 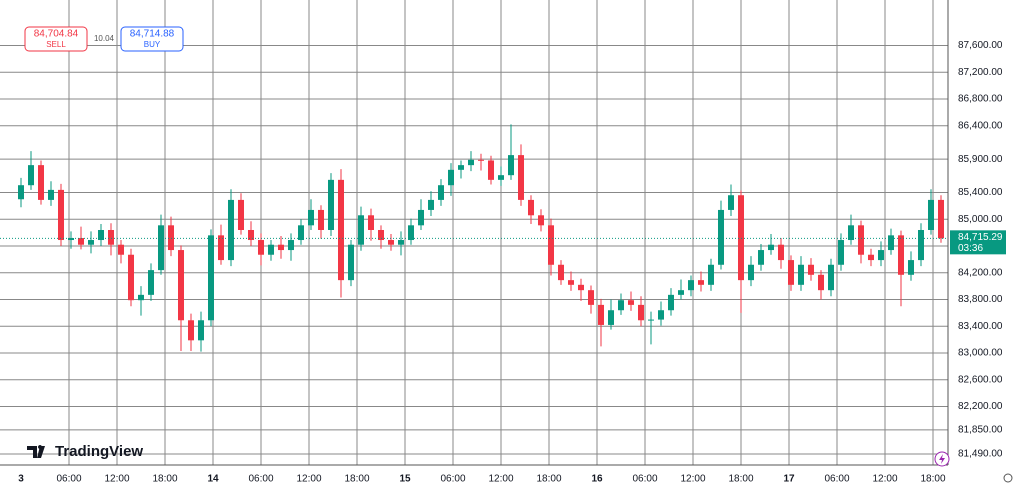 I want to click on x-tick-label: 16, so click(x=597, y=479).